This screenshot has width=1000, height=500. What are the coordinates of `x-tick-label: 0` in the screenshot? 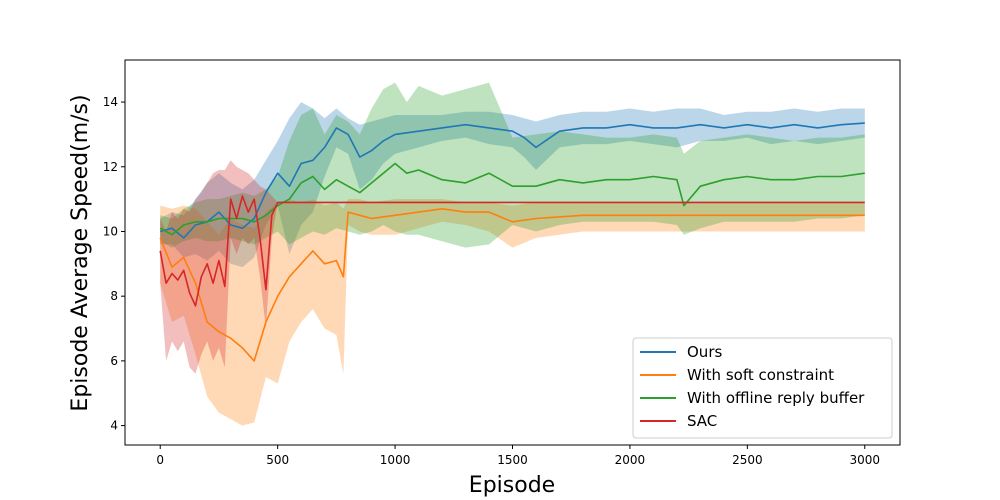 It's located at (160, 460).